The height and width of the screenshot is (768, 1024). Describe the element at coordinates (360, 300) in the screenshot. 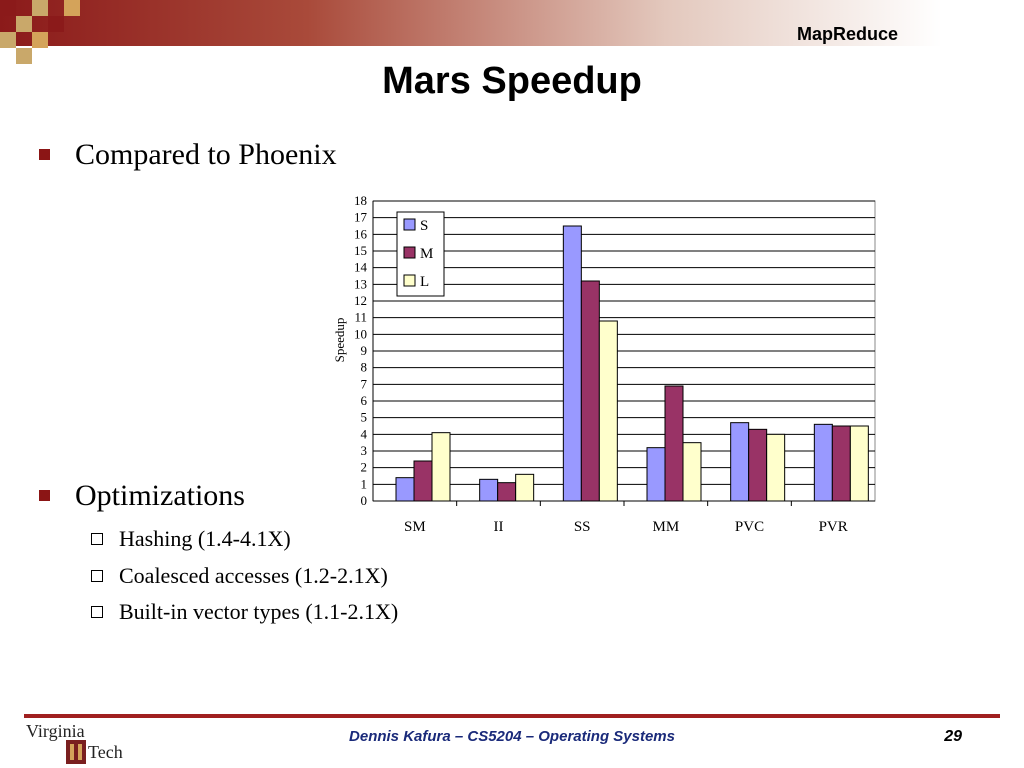

I see `y-tick-label: 12` at that location.